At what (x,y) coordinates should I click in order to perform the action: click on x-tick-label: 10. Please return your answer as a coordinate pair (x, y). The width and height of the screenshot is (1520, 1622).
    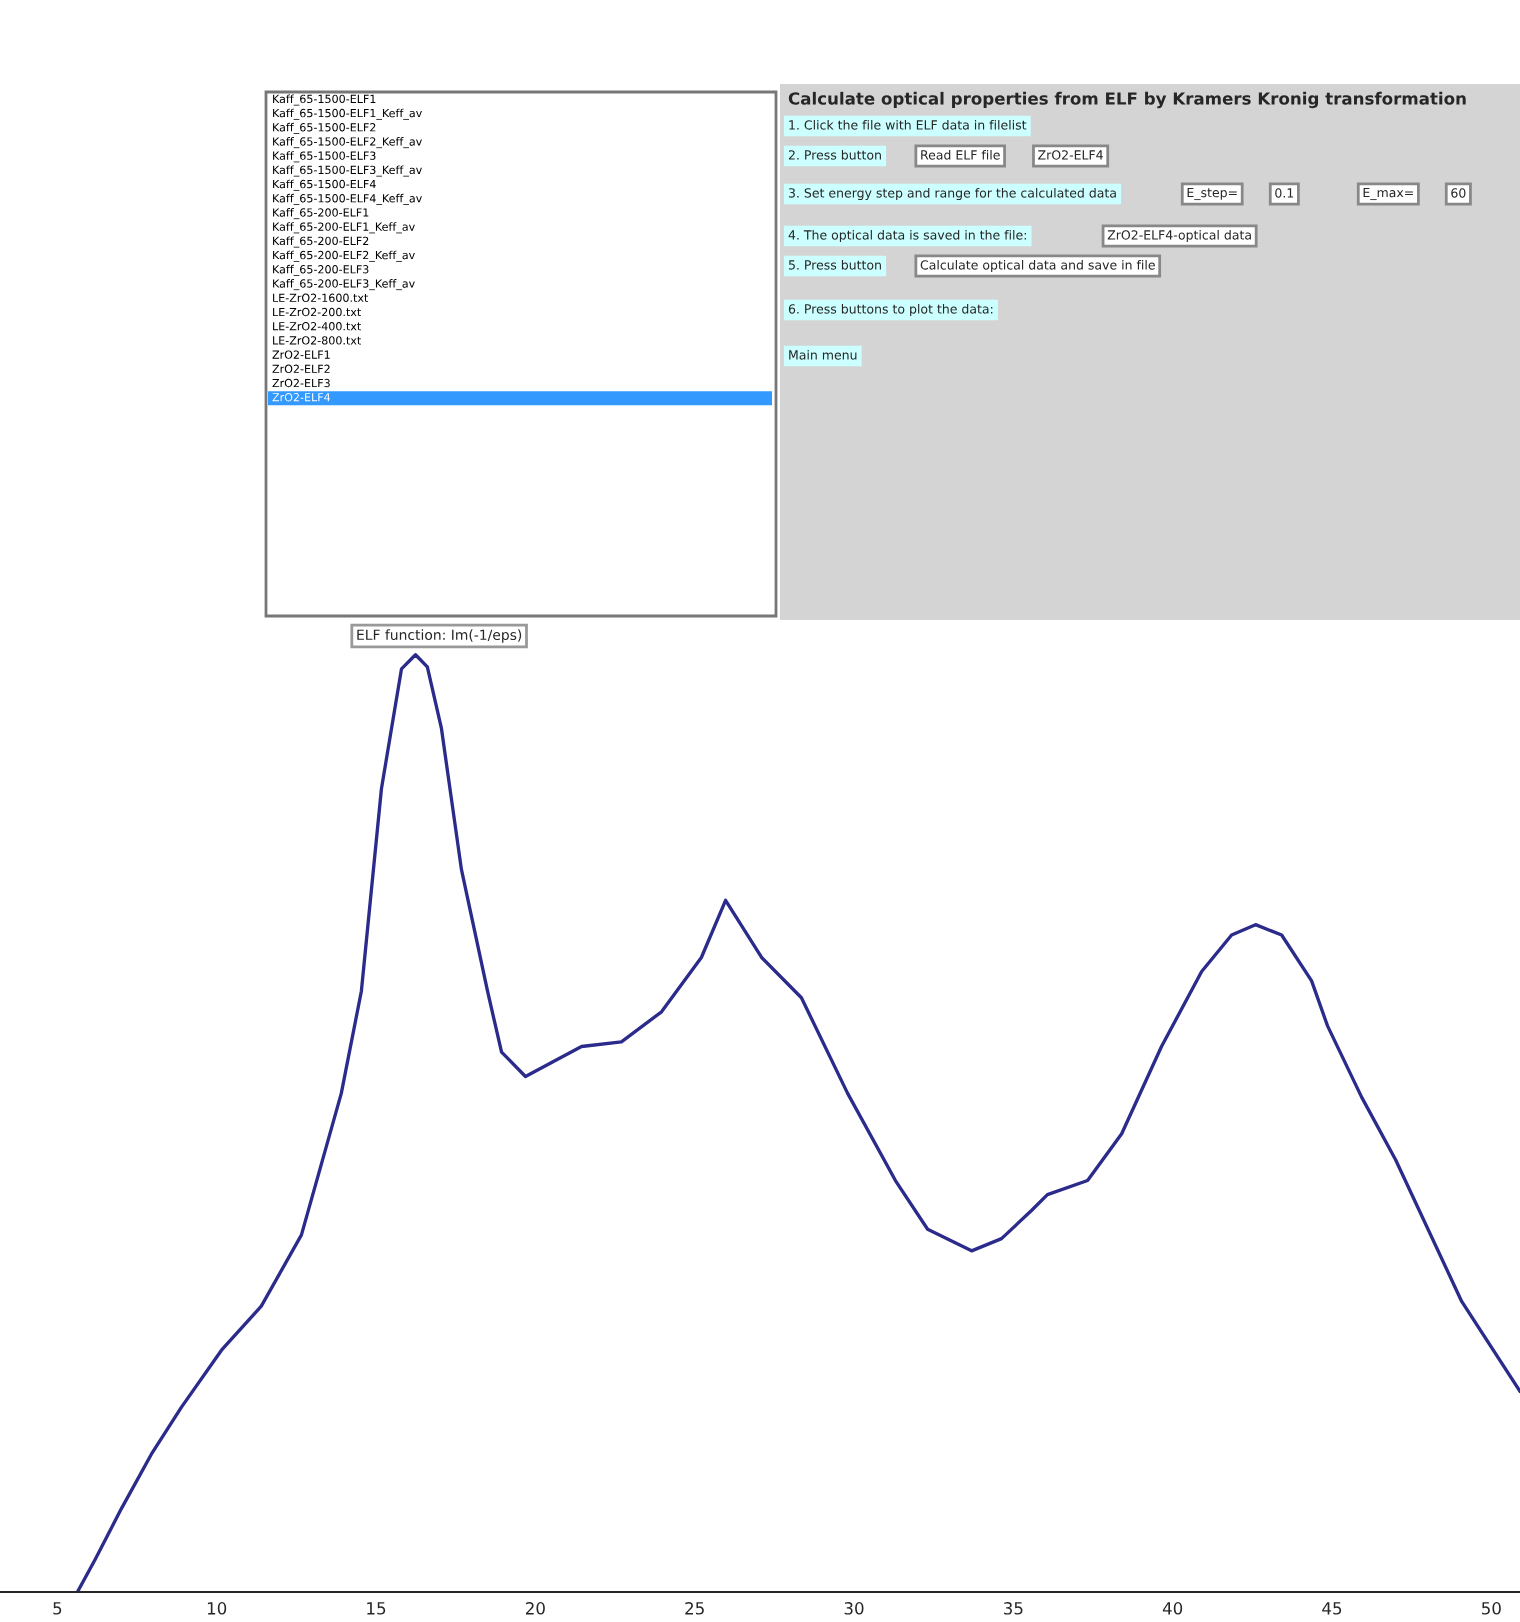
    Looking at the image, I should click on (217, 1608).